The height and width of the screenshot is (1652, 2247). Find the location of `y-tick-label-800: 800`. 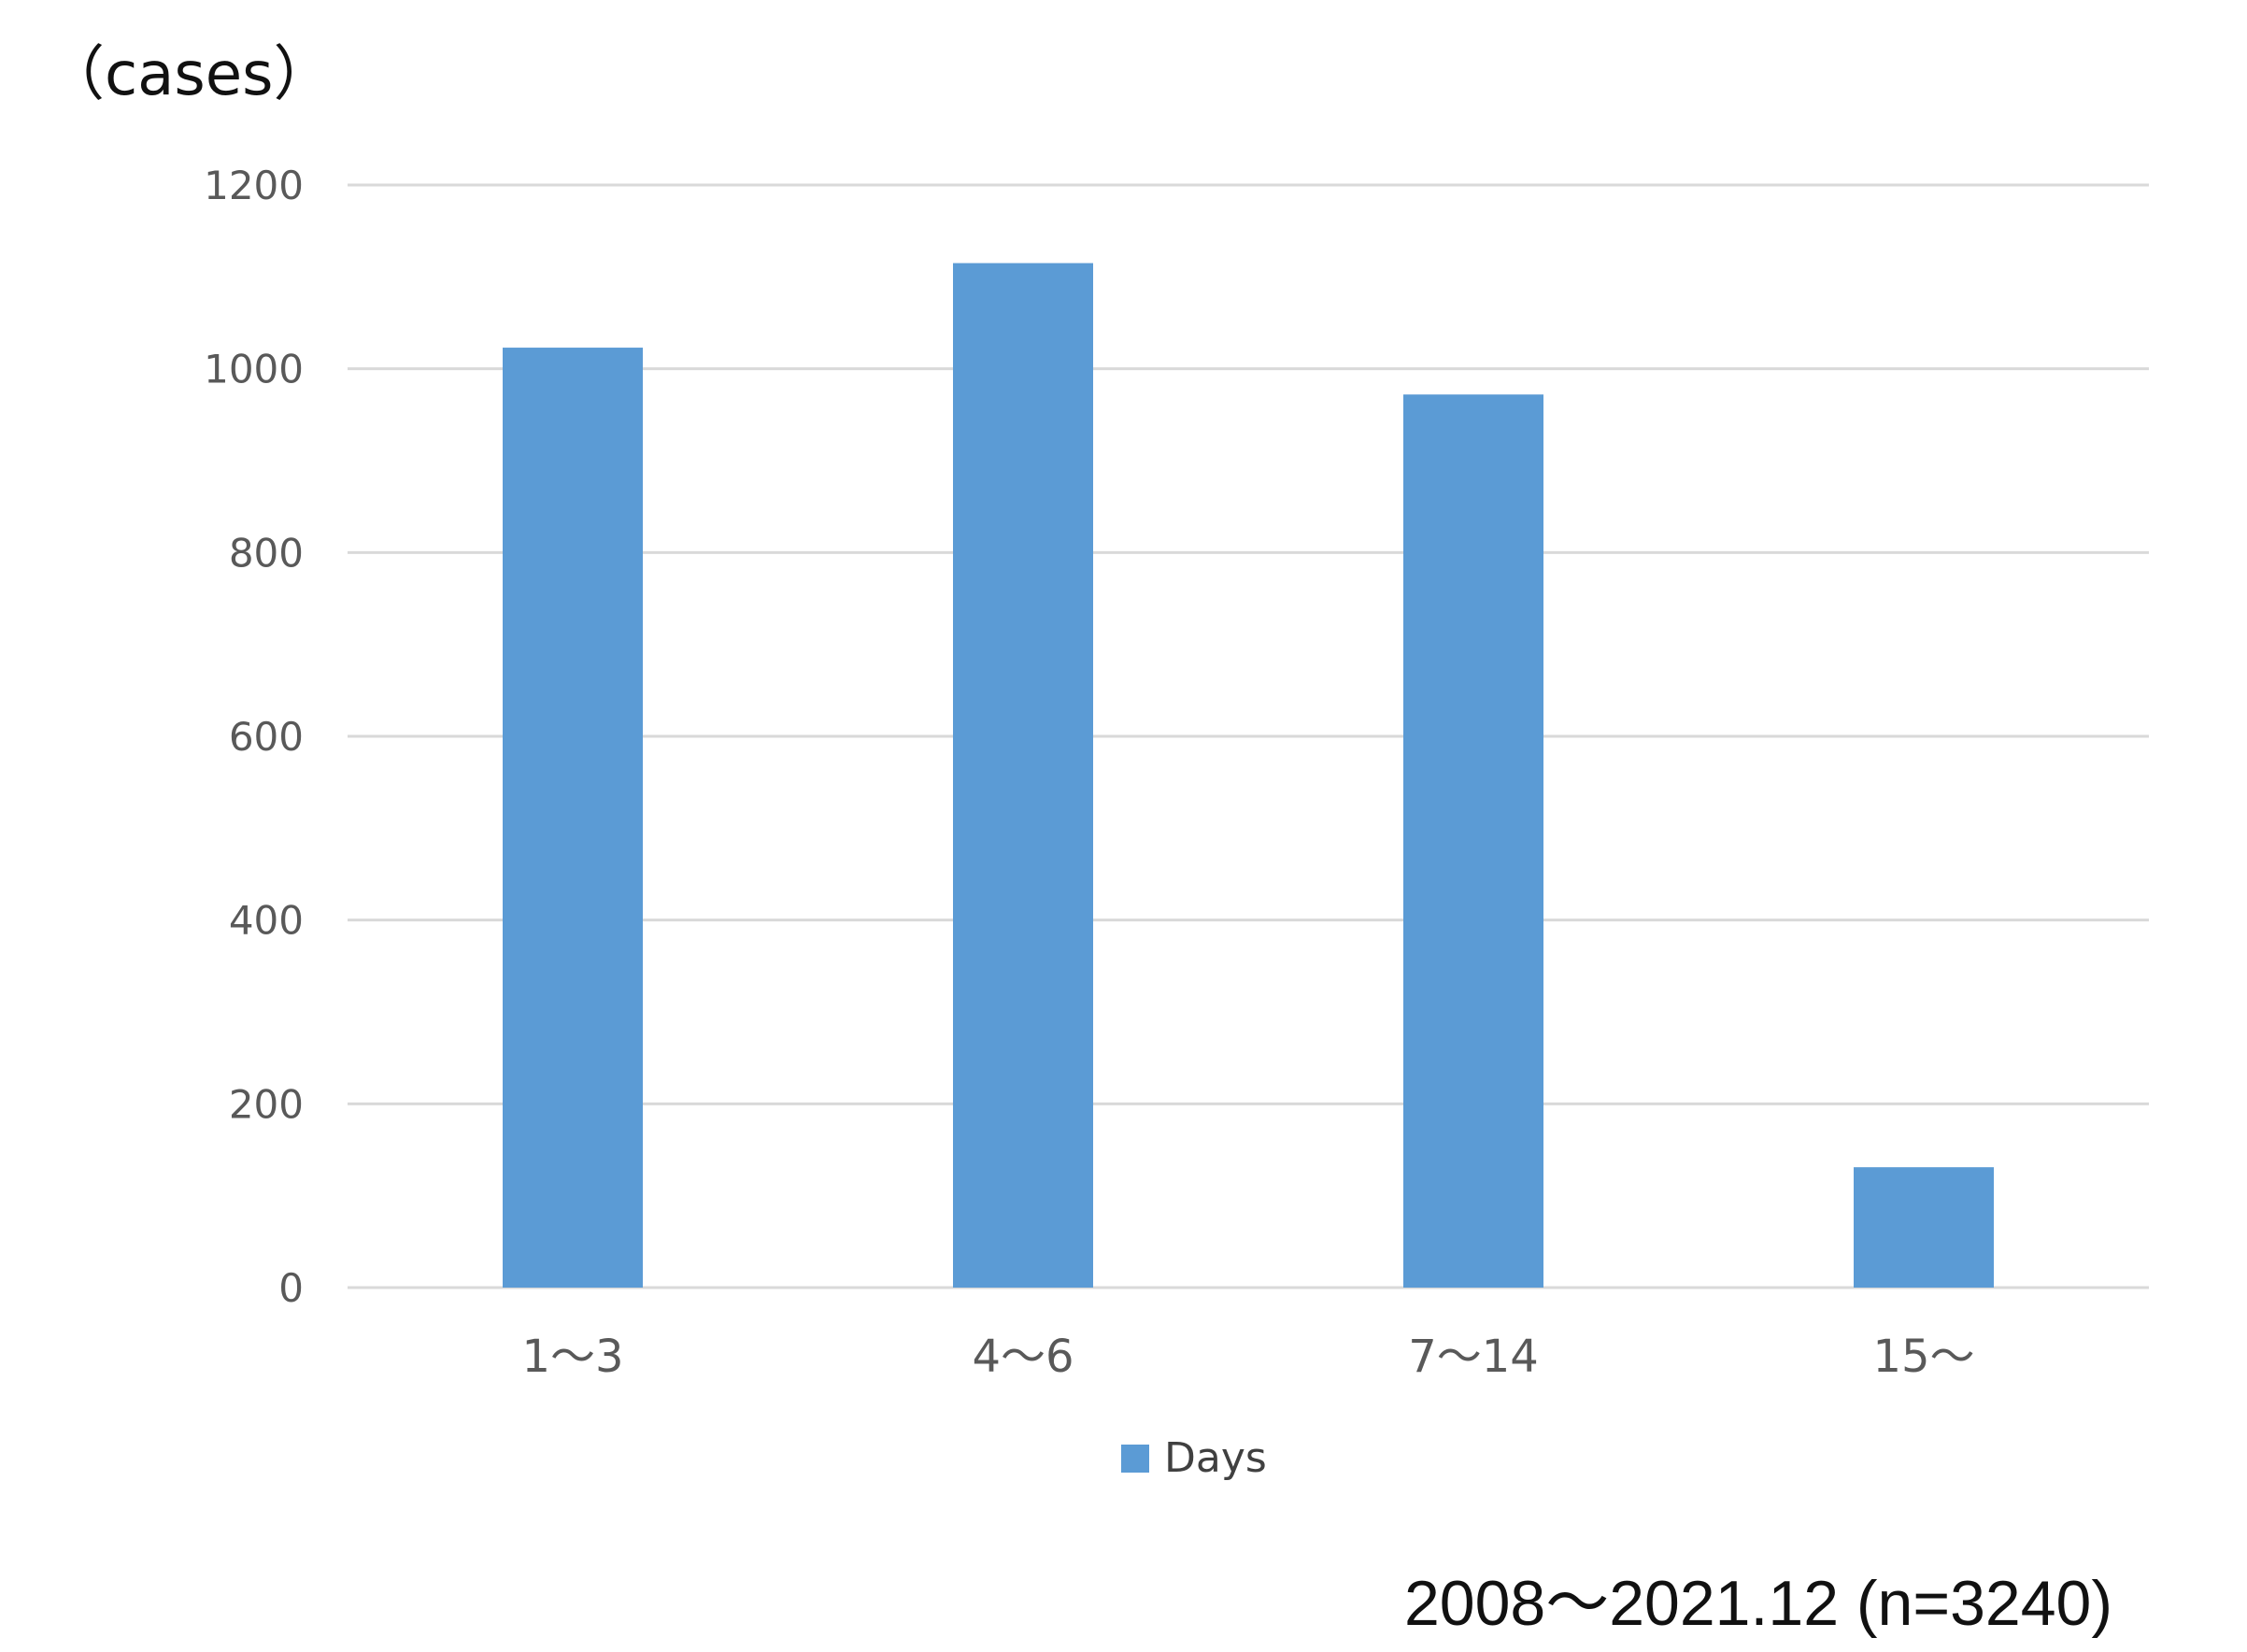

y-tick-label-800: 800 is located at coordinates (266, 553).